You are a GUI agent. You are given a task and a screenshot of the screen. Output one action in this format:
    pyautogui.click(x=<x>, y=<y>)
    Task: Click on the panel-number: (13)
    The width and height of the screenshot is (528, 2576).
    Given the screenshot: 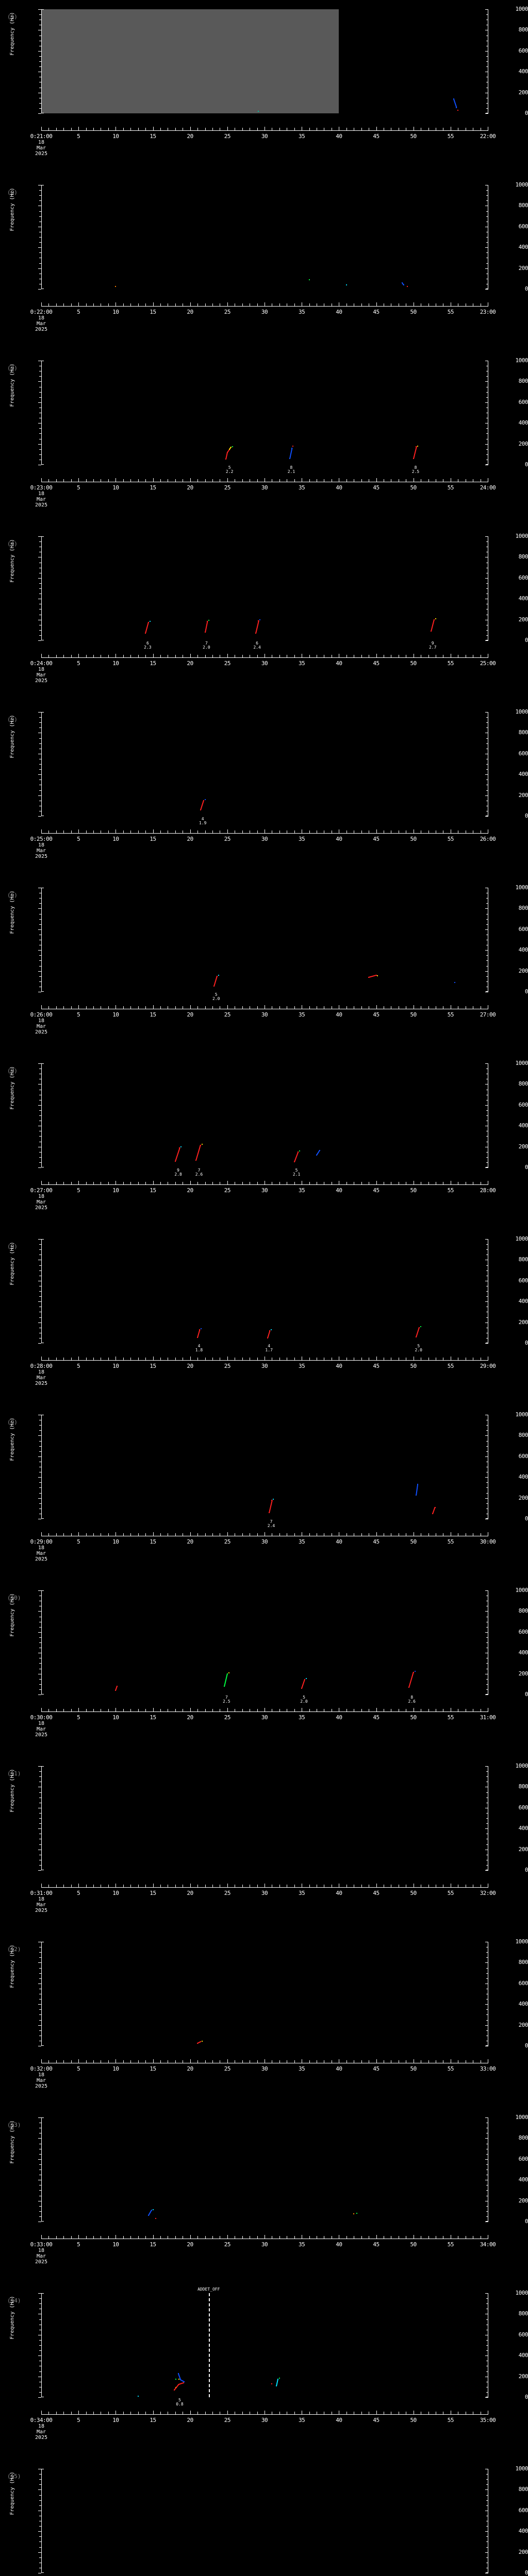 What is the action you would take?
    pyautogui.click(x=14, y=2125)
    